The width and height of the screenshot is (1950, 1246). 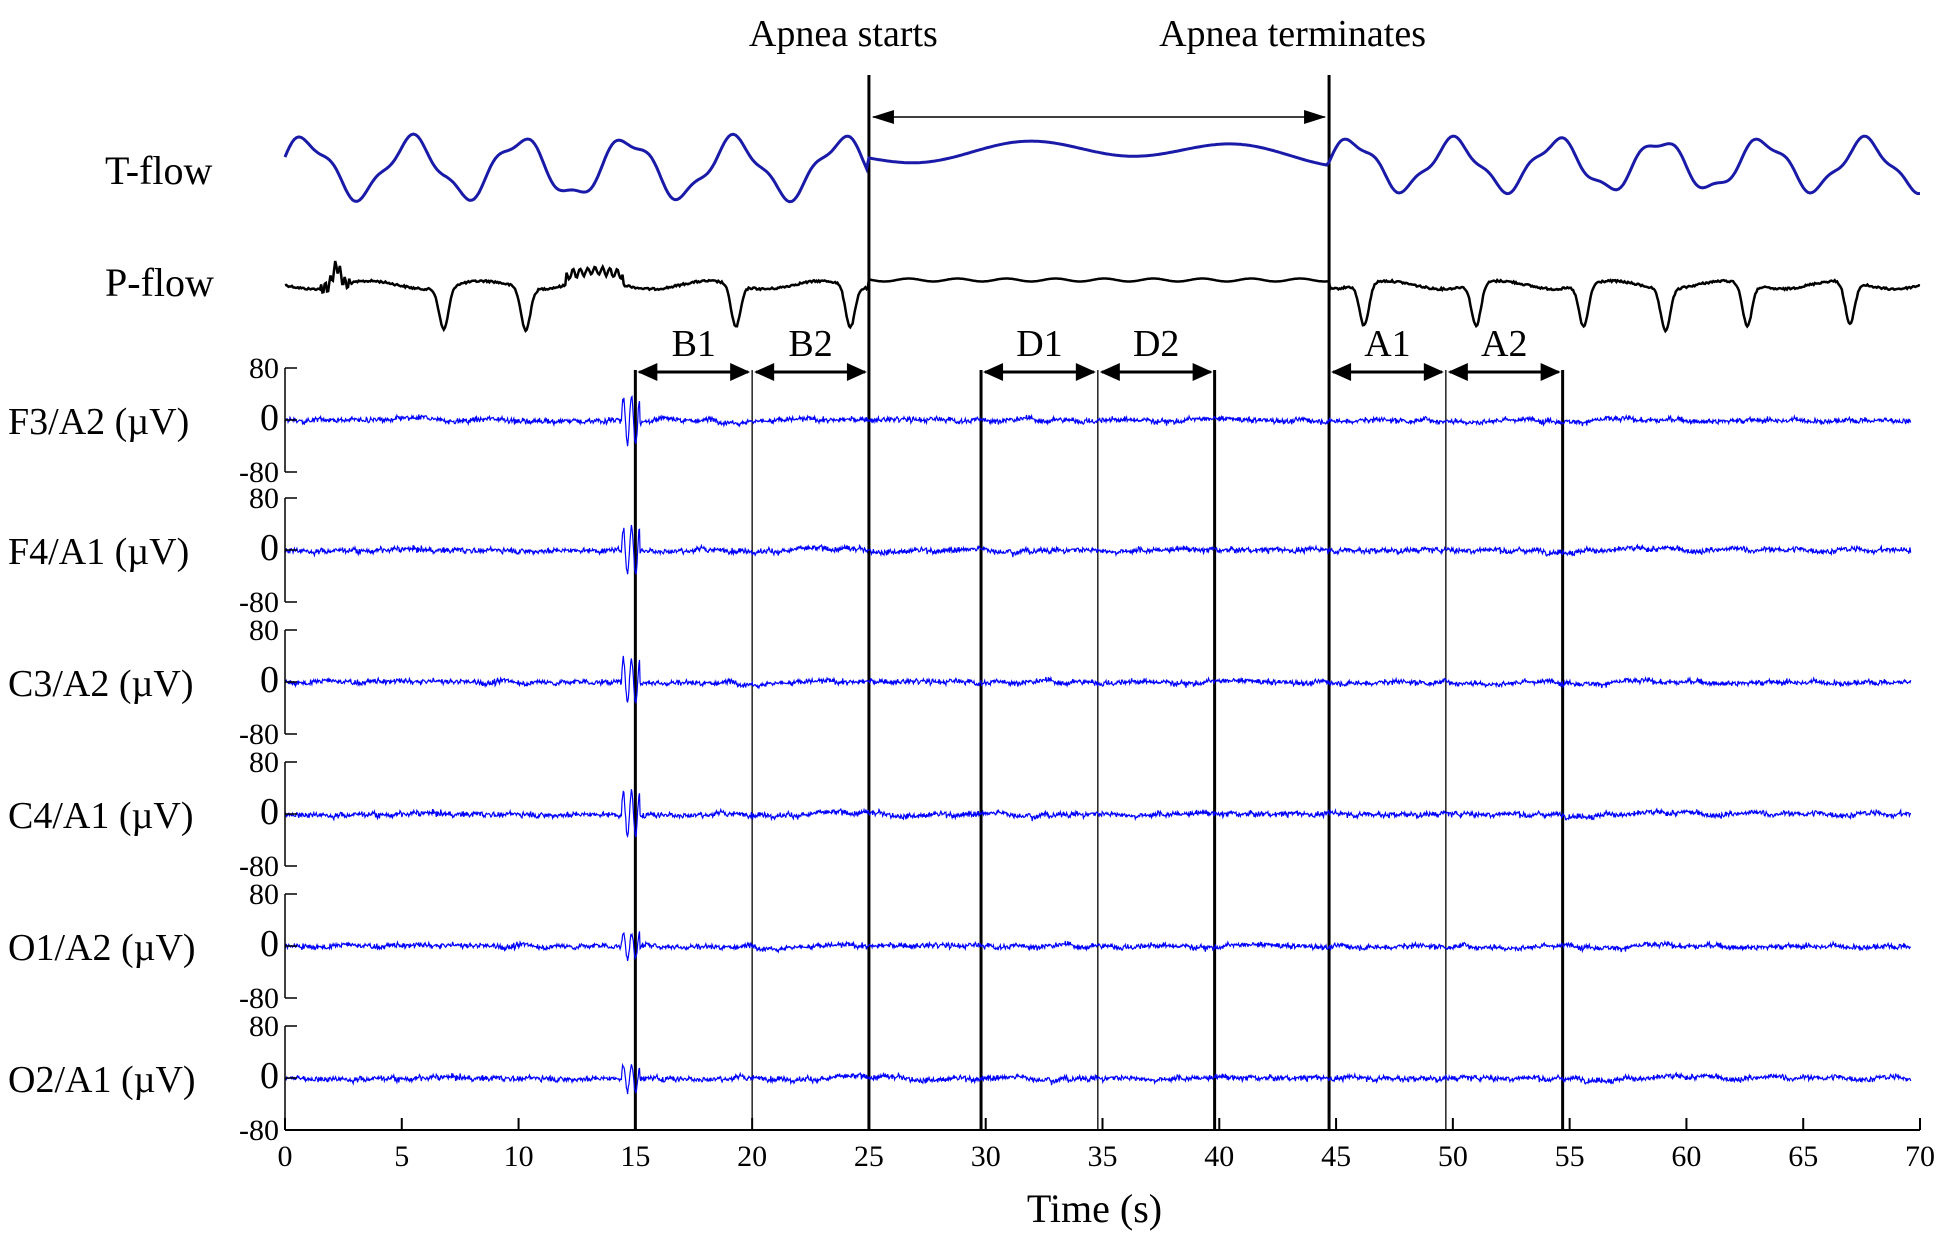 What do you see at coordinates (1039, 344) in the screenshot?
I see `segment-label: D1` at bounding box center [1039, 344].